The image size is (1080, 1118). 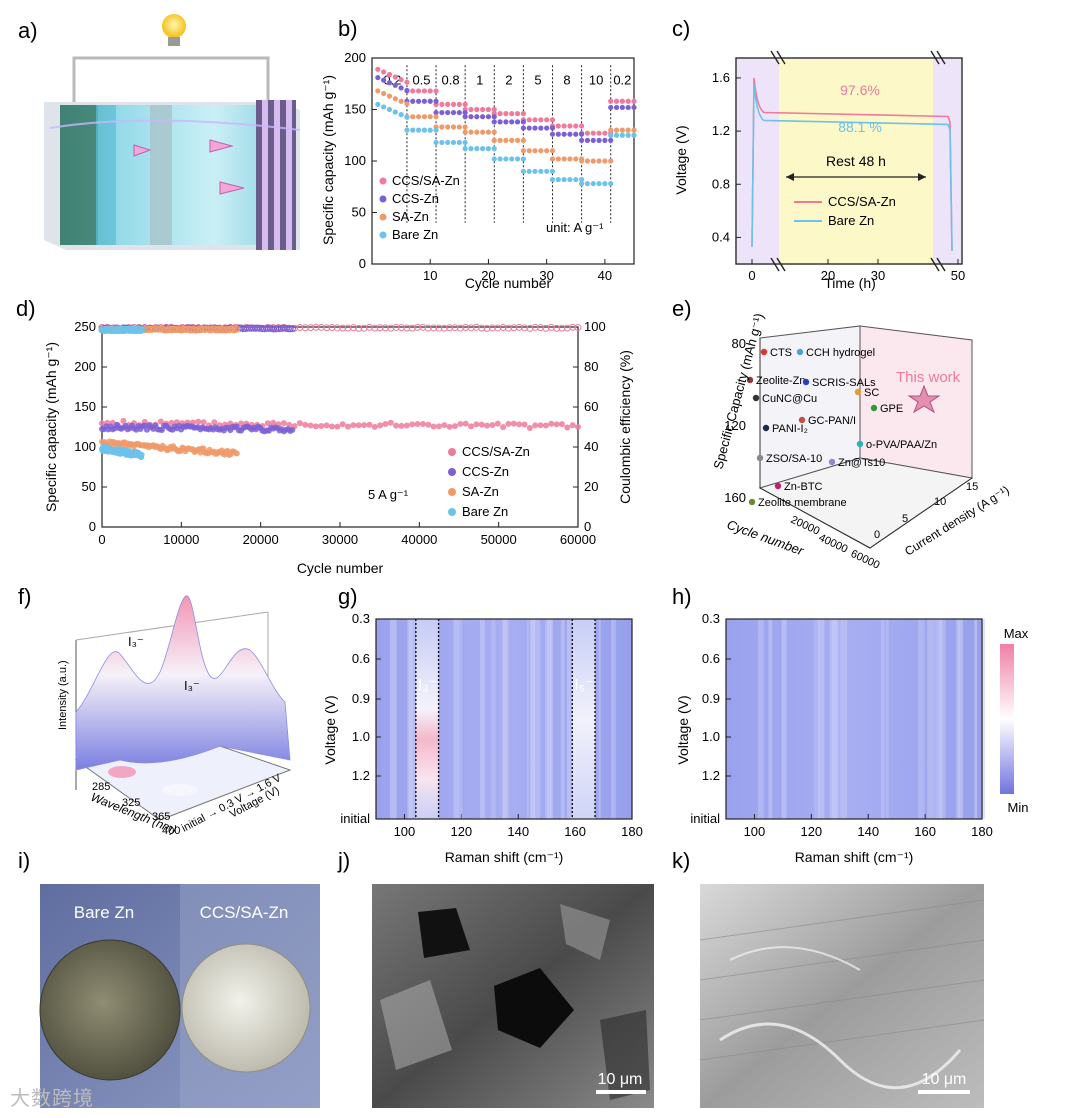 I want to click on tick-label-d-x: 30000, so click(x=340, y=539).